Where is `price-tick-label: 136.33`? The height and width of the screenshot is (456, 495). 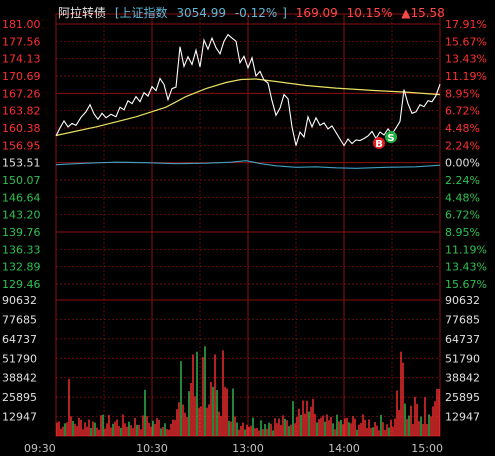 price-tick-label: 136.33 is located at coordinates (21, 249).